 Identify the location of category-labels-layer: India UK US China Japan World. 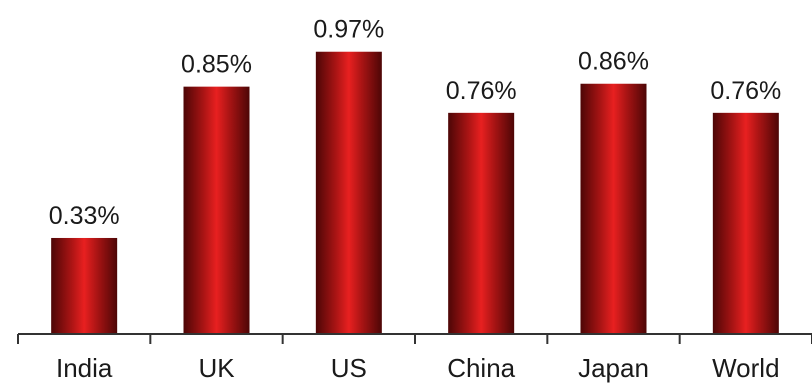
(418, 368).